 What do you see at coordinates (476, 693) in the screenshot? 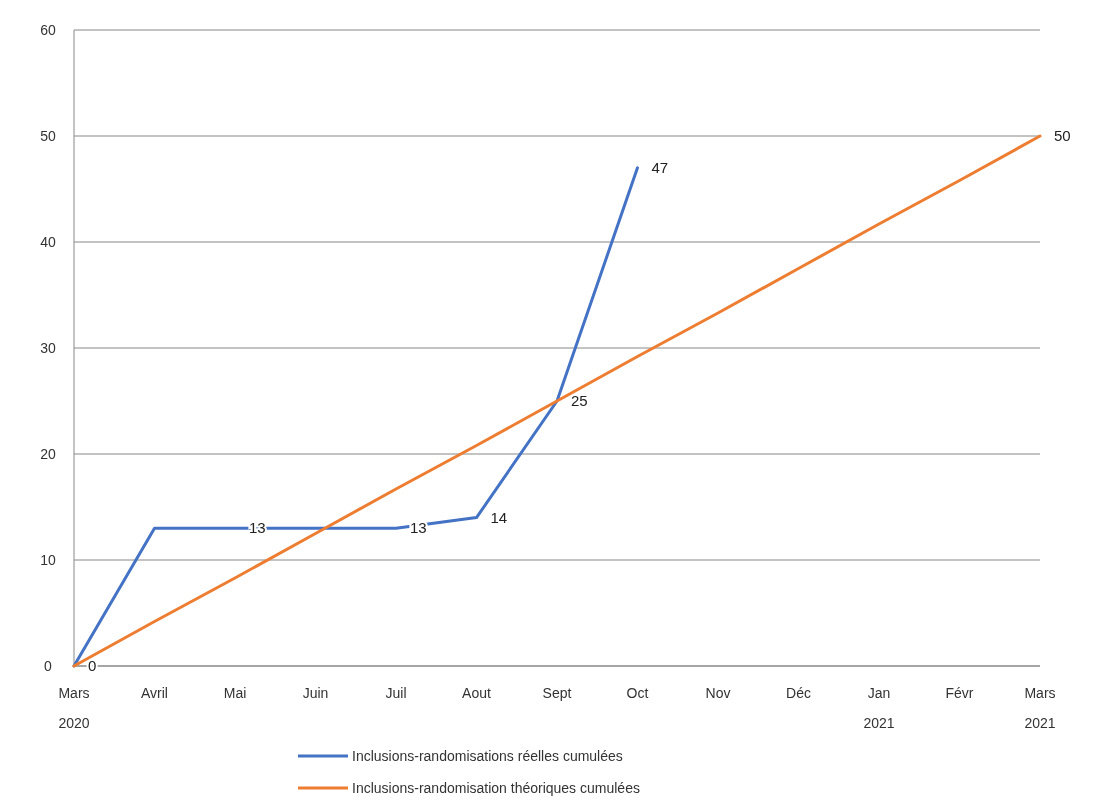
I see `x-tick-label: Aout` at bounding box center [476, 693].